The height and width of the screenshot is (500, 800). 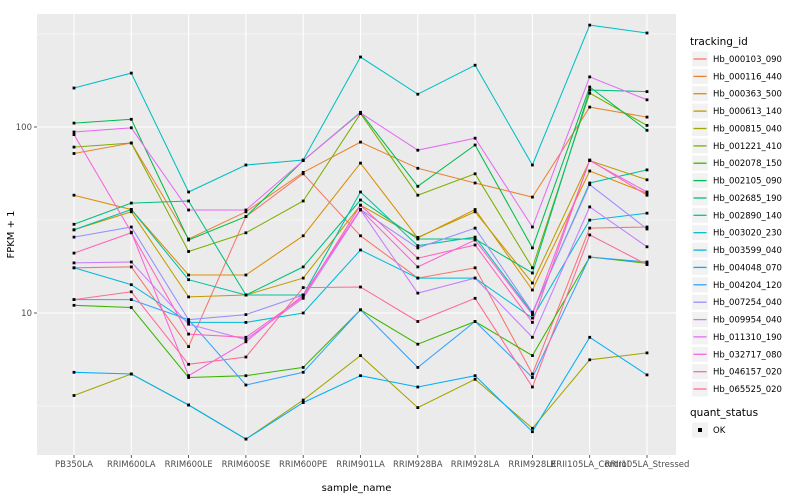 What do you see at coordinates (747, 234) in the screenshot?
I see `legend-entry-label: Hb_003020_230` at bounding box center [747, 234].